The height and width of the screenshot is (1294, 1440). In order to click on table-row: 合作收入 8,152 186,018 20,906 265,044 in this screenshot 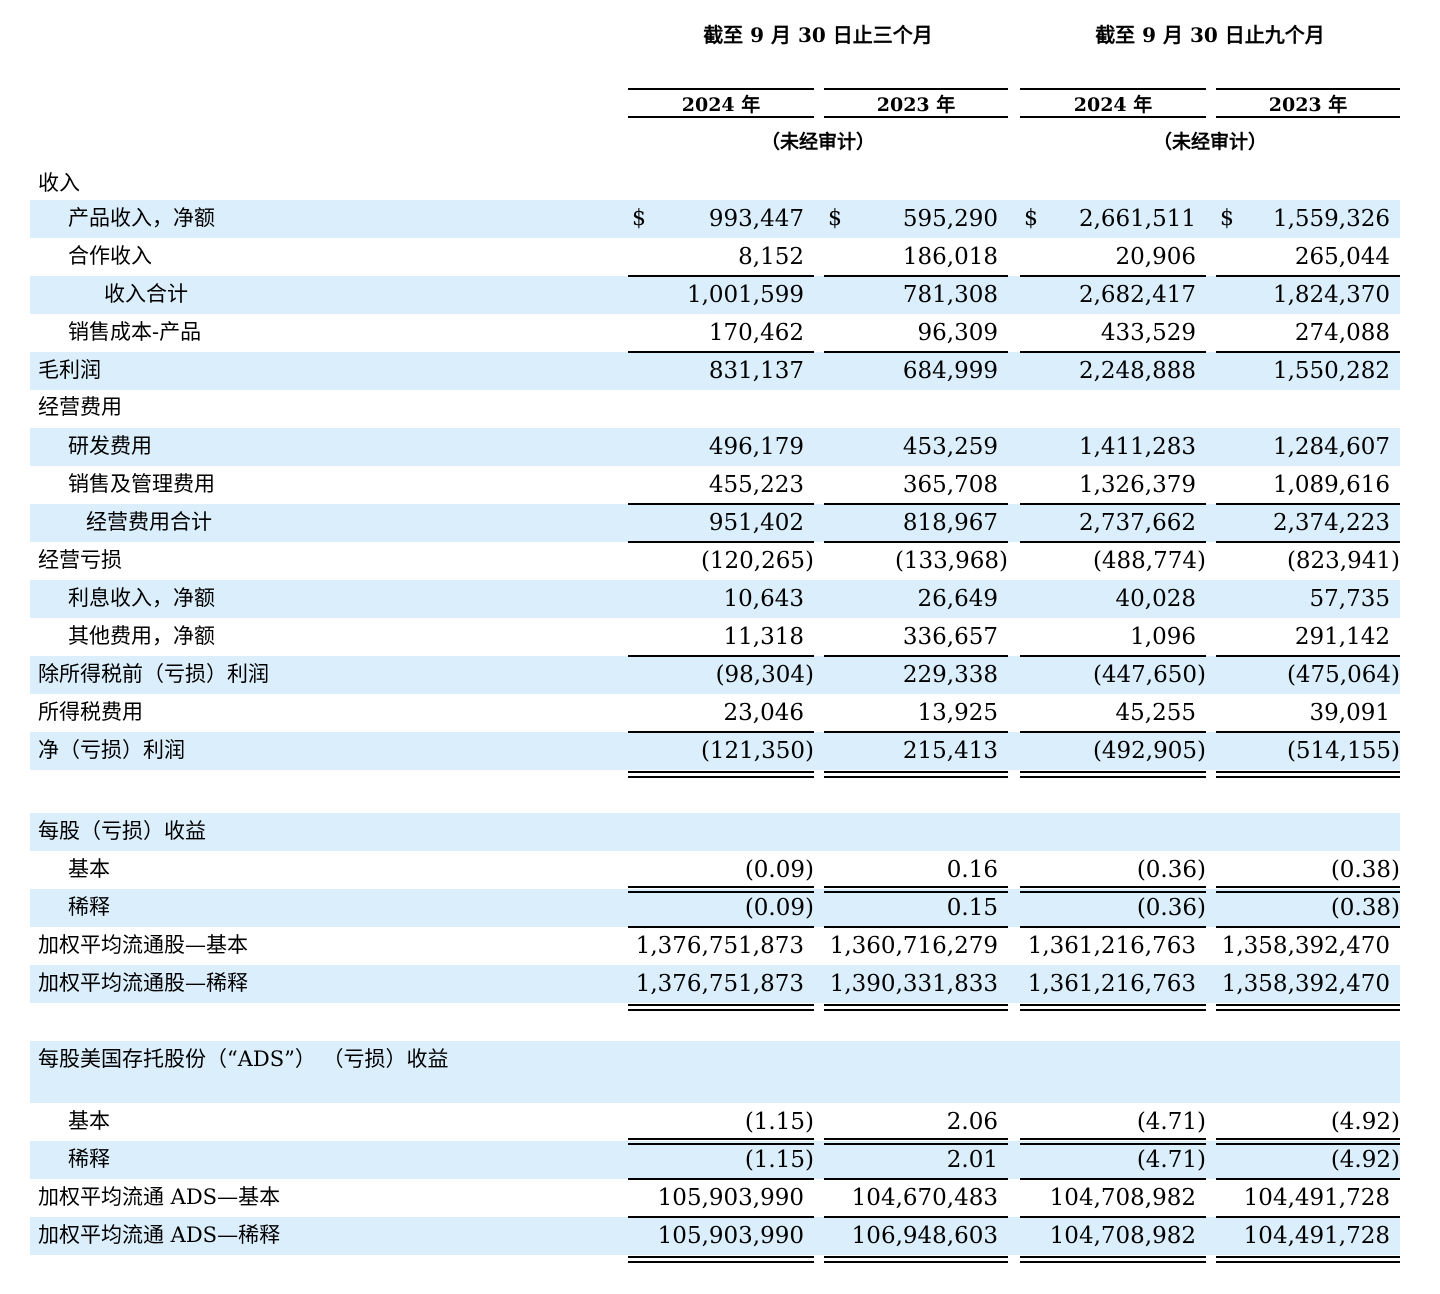, I will do `click(715, 257)`.